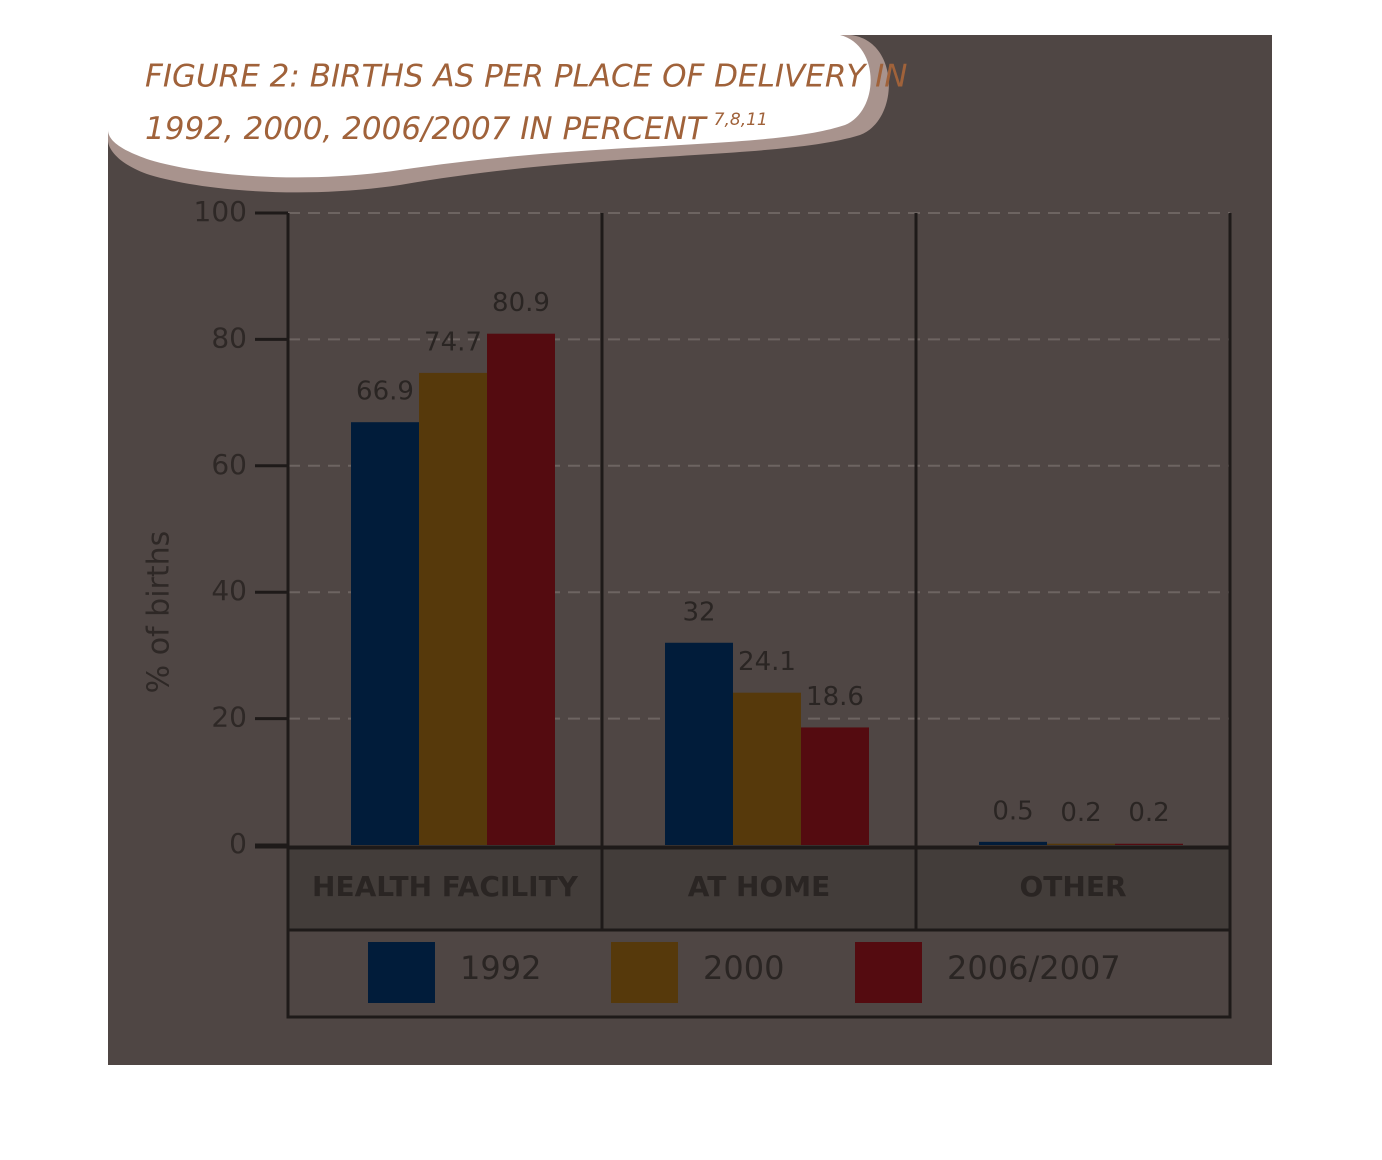 The height and width of the screenshot is (1160, 1382). Describe the element at coordinates (1012, 811) in the screenshot. I see `data-label: 0.5` at that location.